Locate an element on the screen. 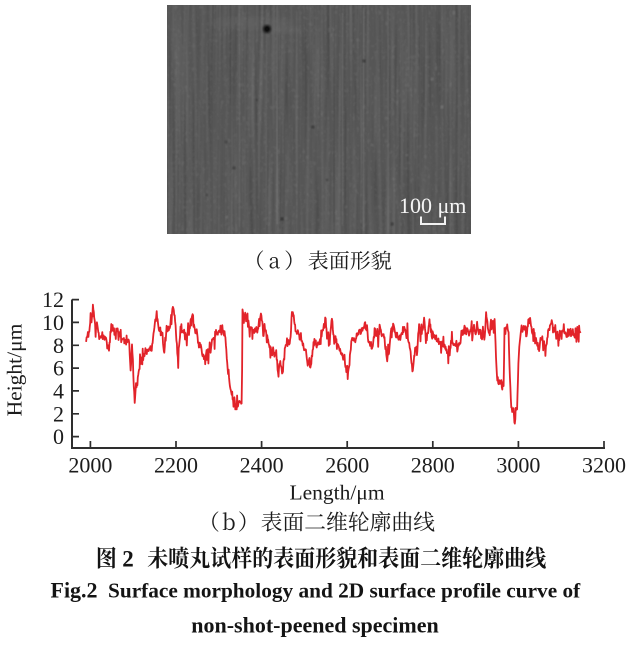 The height and width of the screenshot is (645, 629). svg-text: 3200 is located at coordinates (604, 465).